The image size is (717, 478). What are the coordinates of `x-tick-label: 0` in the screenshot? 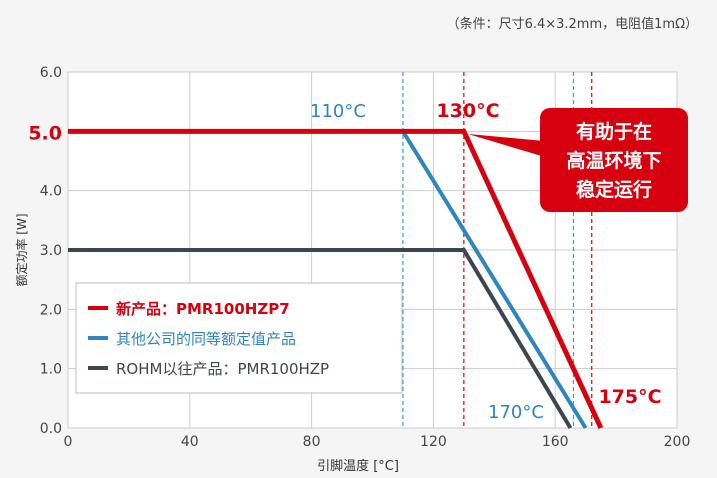 It's located at (68, 442).